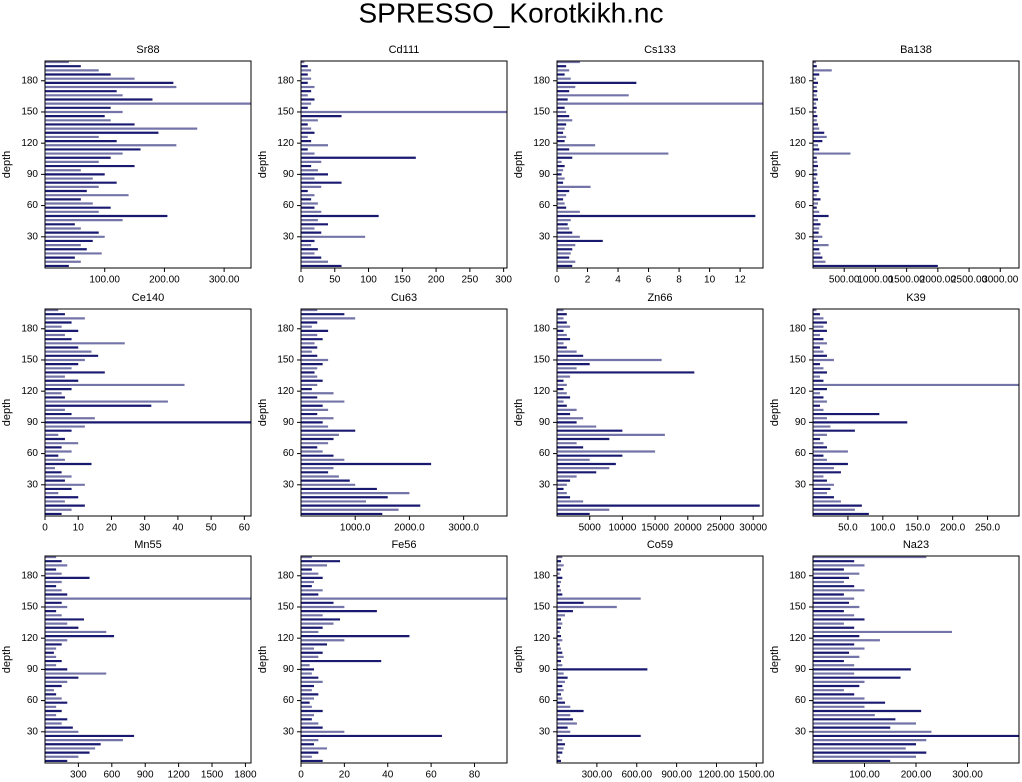  What do you see at coordinates (916, 775) in the screenshot?
I see `x-tick-label: 200.00` at bounding box center [916, 775].